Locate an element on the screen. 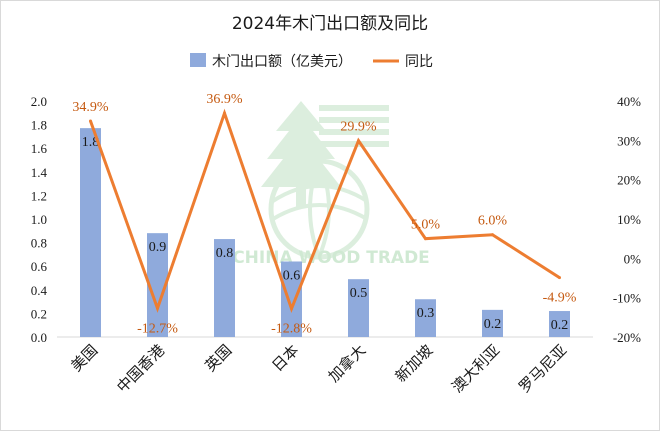  y-right-tick-label: -20% is located at coordinates (627, 337).